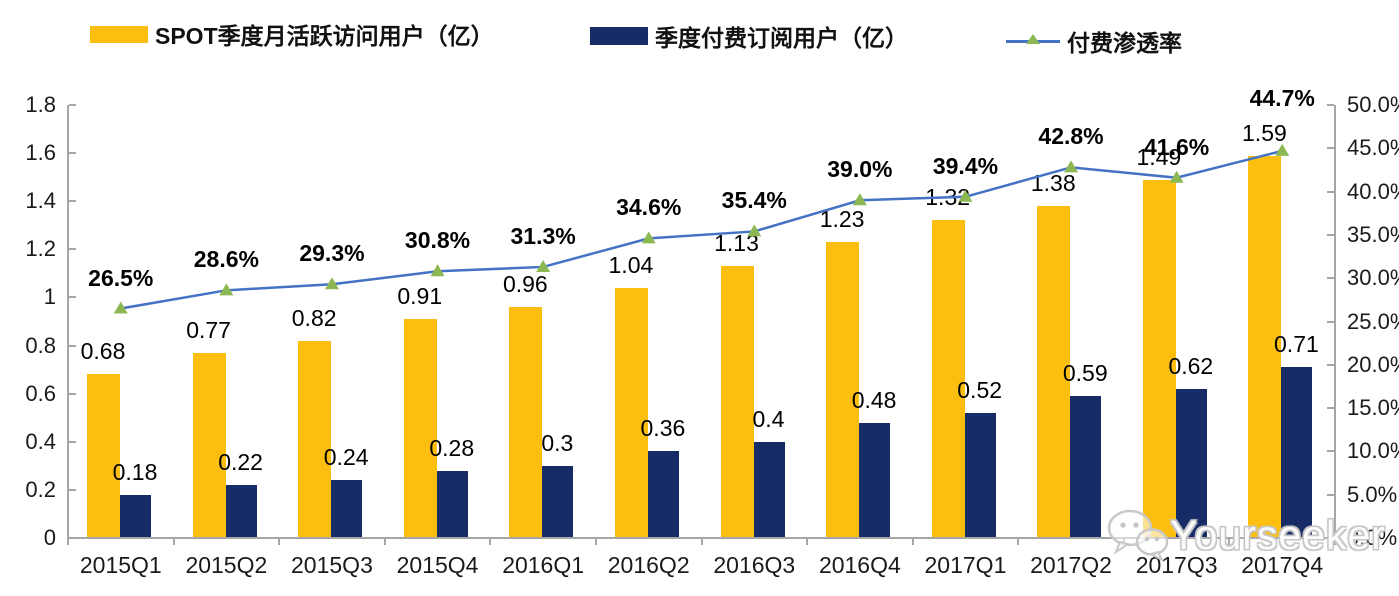 This screenshot has width=1399, height=596. What do you see at coordinates (754, 565) in the screenshot?
I see `x-tick-label: 2016Q3` at bounding box center [754, 565].